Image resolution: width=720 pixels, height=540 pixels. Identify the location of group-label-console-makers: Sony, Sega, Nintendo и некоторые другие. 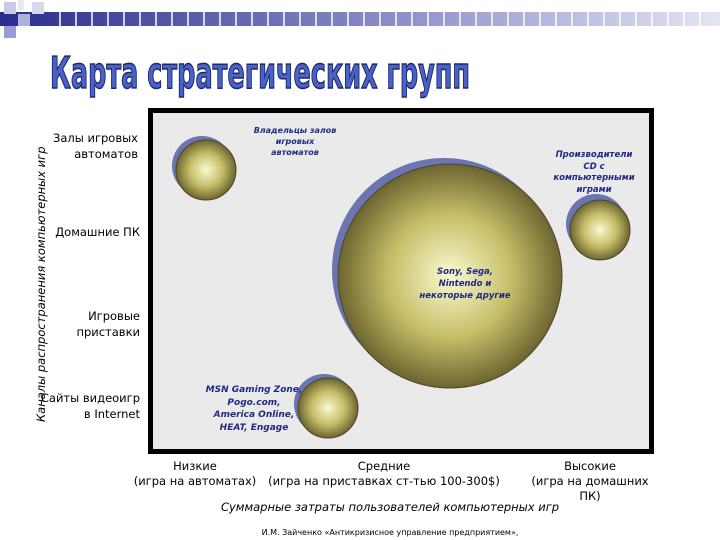
(465, 284).